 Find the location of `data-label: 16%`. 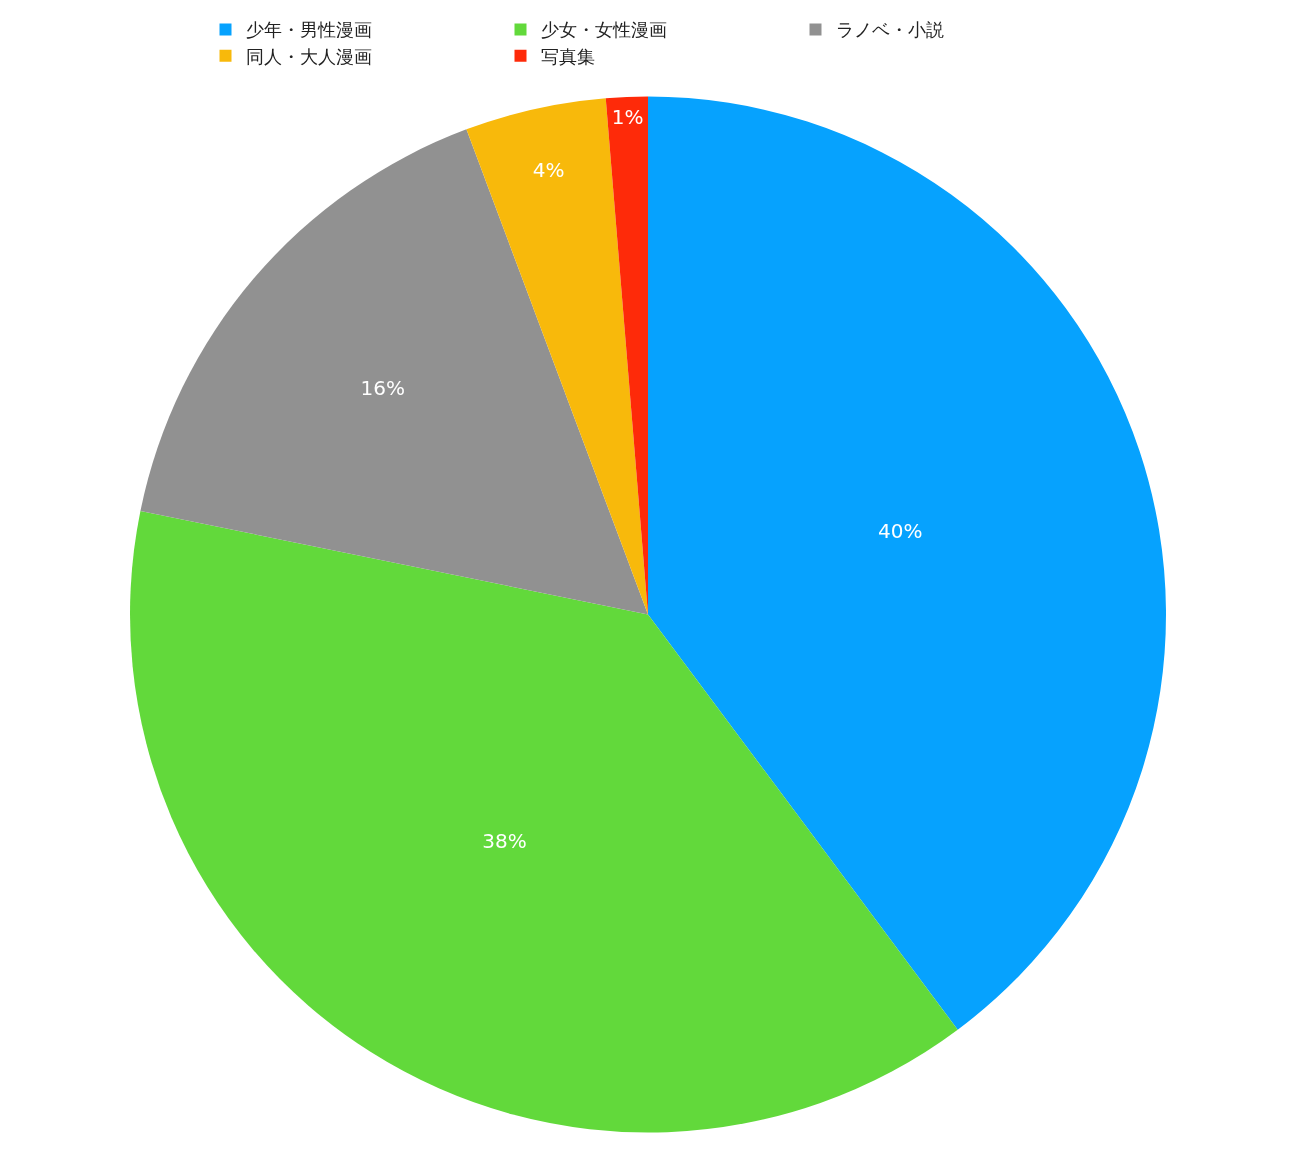

data-label: 16% is located at coordinates (382, 387).